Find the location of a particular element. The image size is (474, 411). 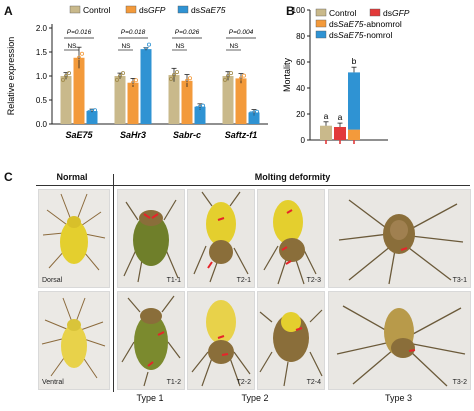

label-t2-3: T2-3 is located at coordinates (313, 280).